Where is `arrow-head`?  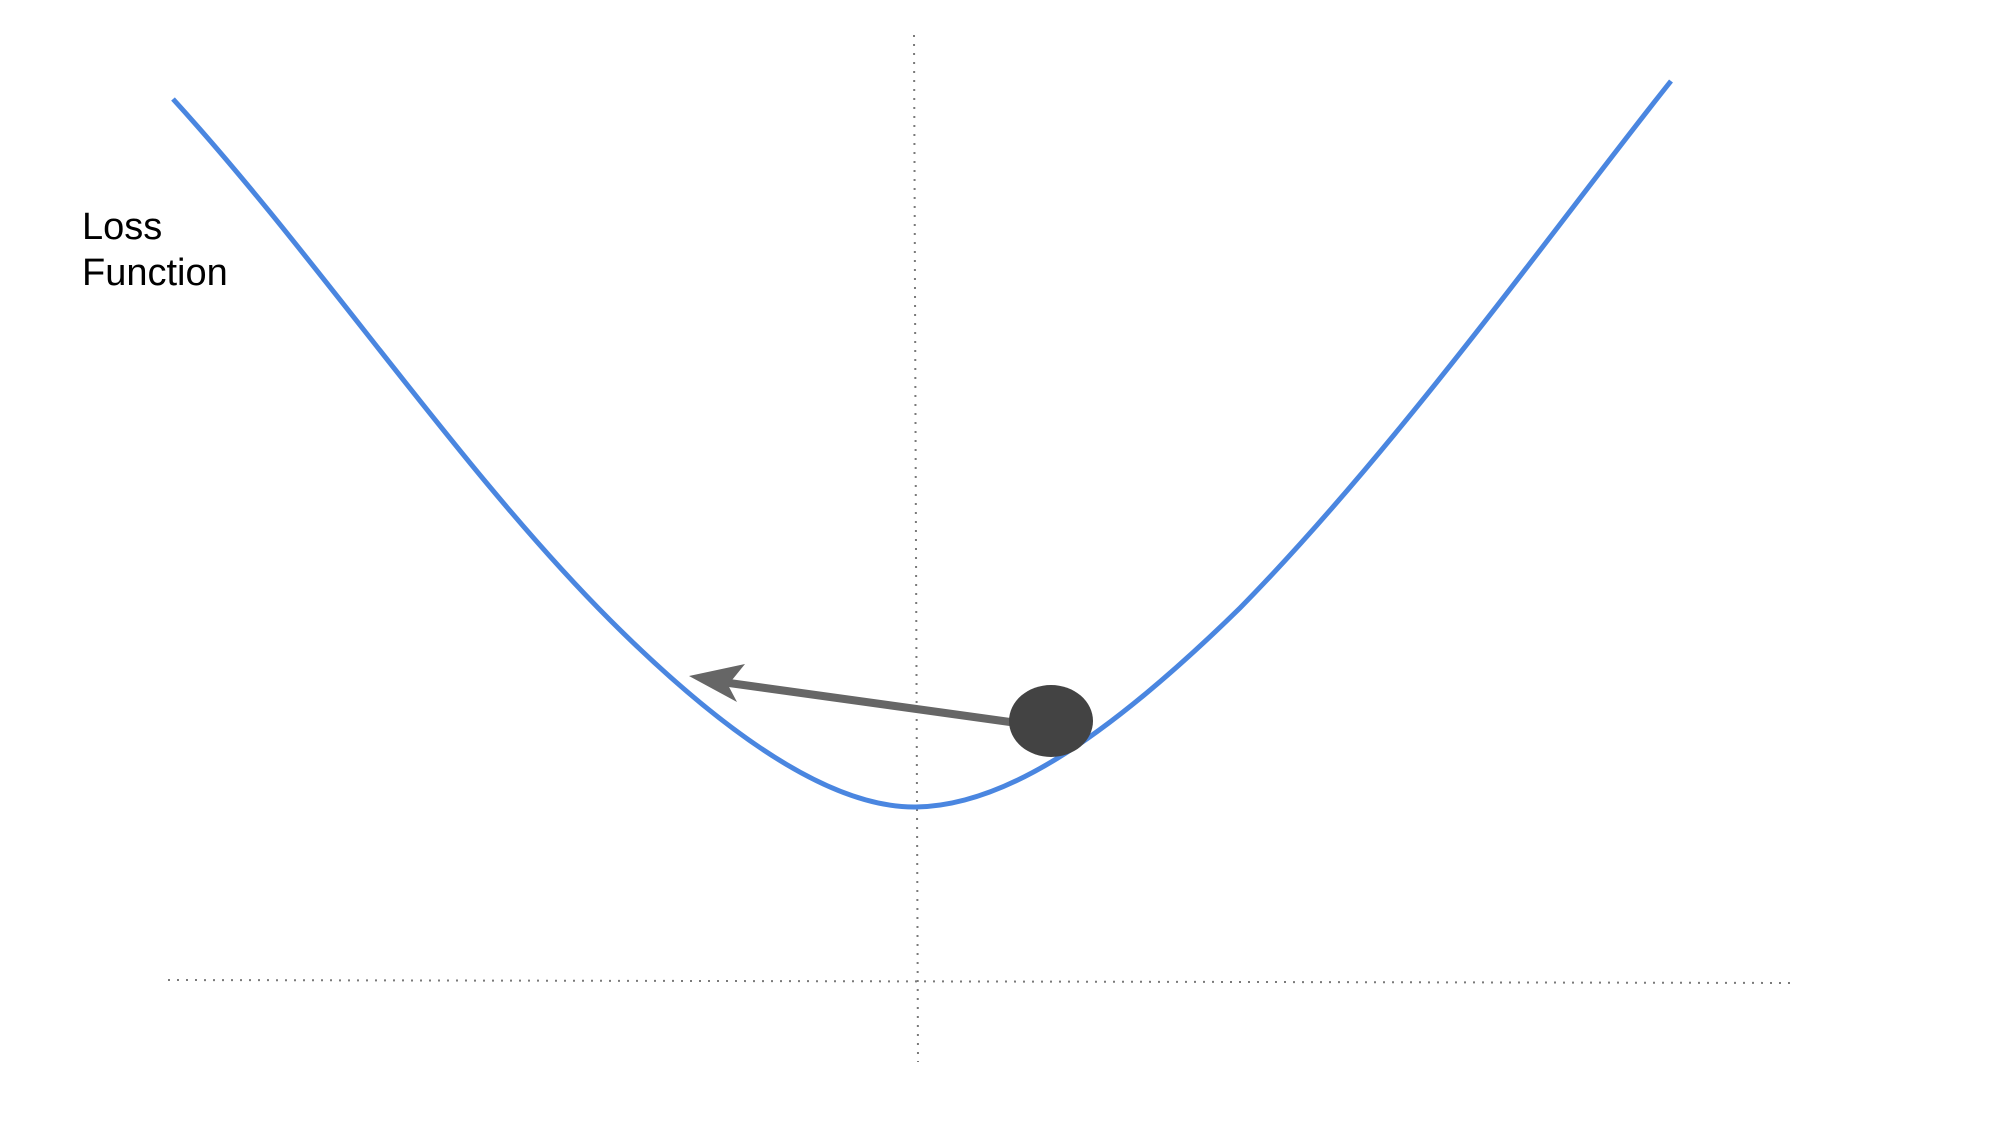
arrow-head is located at coordinates (717, 683).